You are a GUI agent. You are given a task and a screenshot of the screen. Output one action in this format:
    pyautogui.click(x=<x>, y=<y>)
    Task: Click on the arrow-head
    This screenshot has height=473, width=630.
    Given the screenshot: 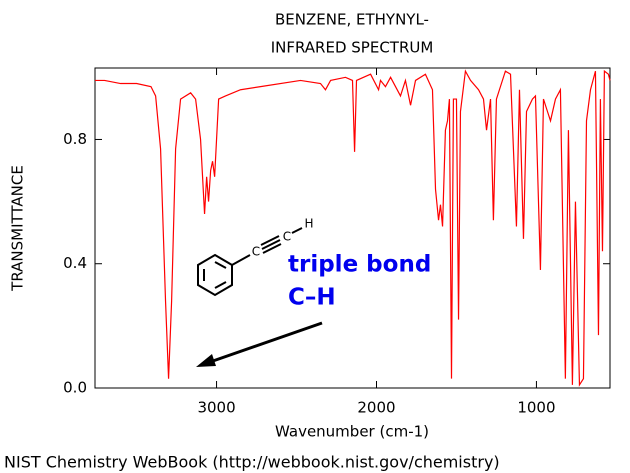 What is the action you would take?
    pyautogui.click(x=206, y=360)
    